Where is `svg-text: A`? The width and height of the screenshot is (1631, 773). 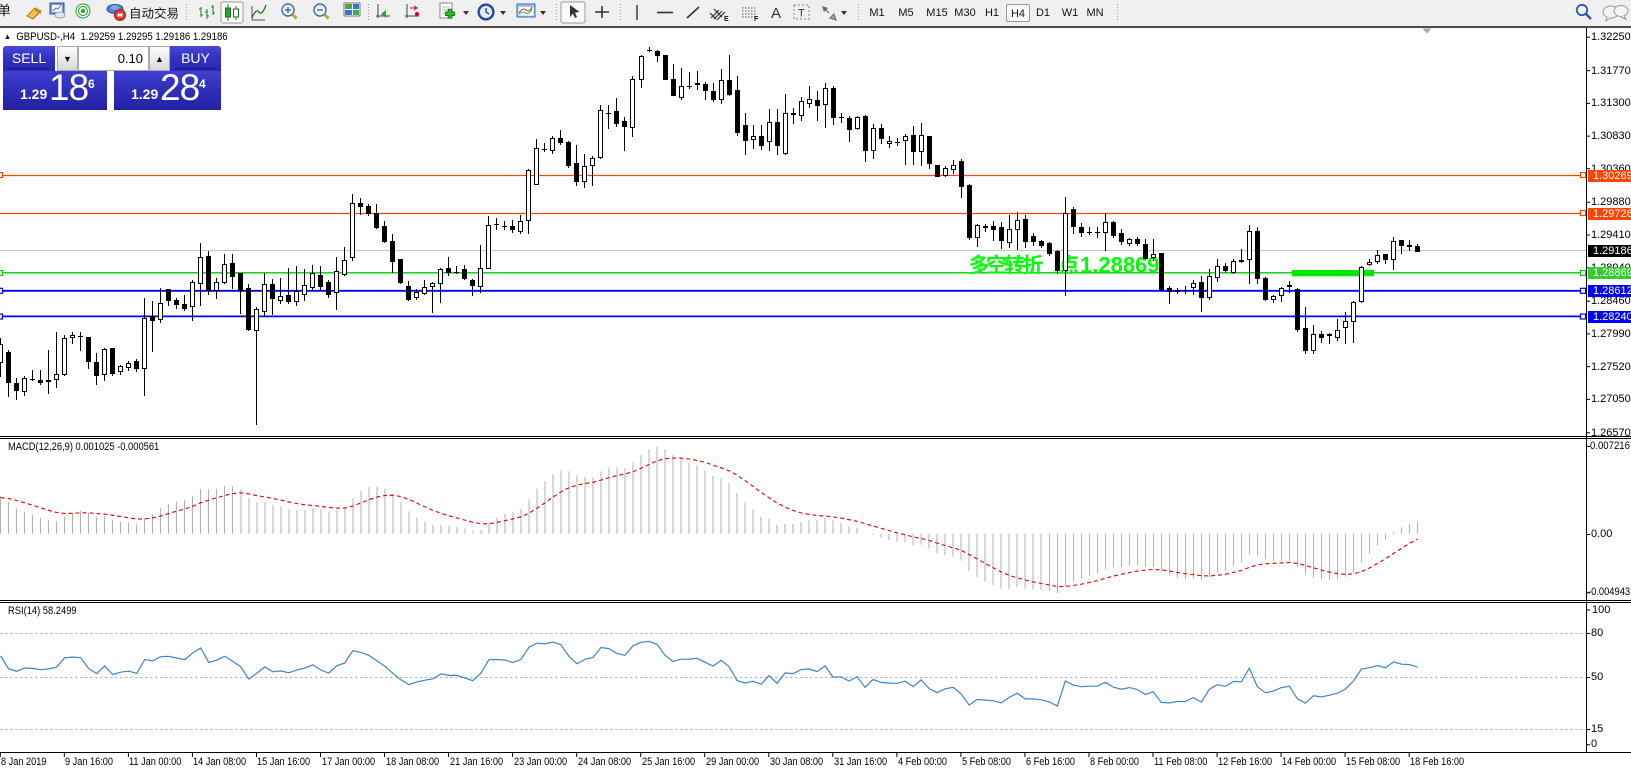
svg-text: A is located at coordinates (776, 13).